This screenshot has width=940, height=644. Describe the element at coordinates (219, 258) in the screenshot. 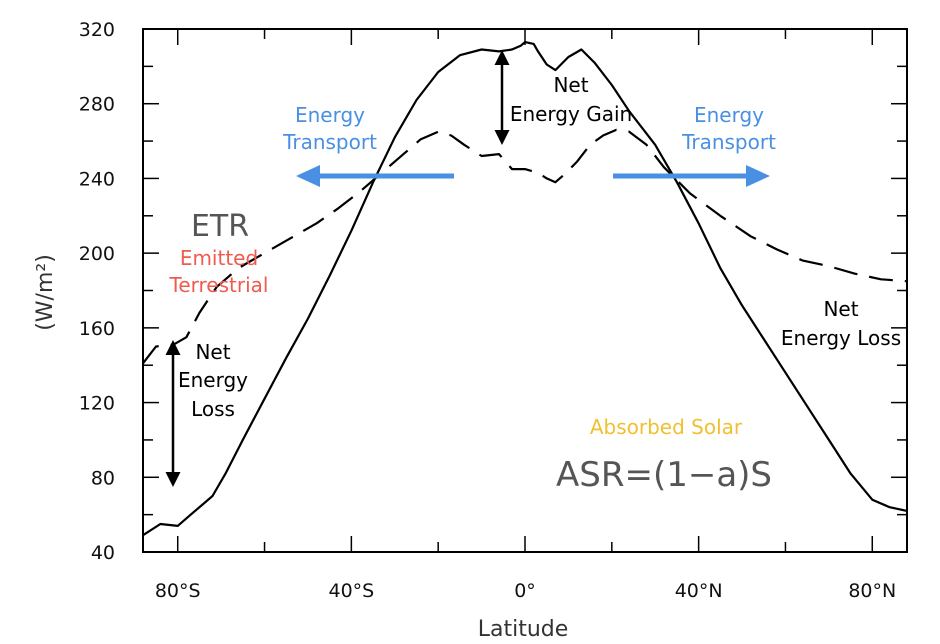

I see `emitted-label-line1: Emitted` at that location.